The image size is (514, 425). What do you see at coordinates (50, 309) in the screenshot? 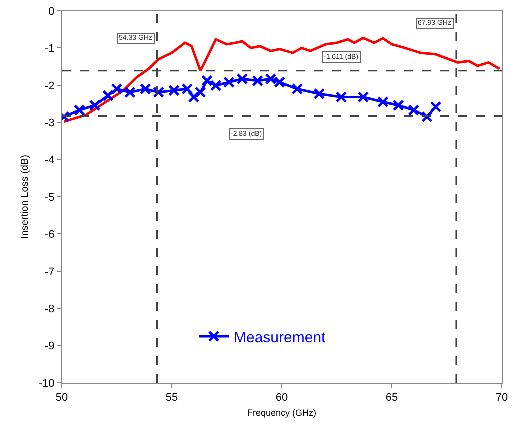
I see `y-tick-label: -8` at bounding box center [50, 309].